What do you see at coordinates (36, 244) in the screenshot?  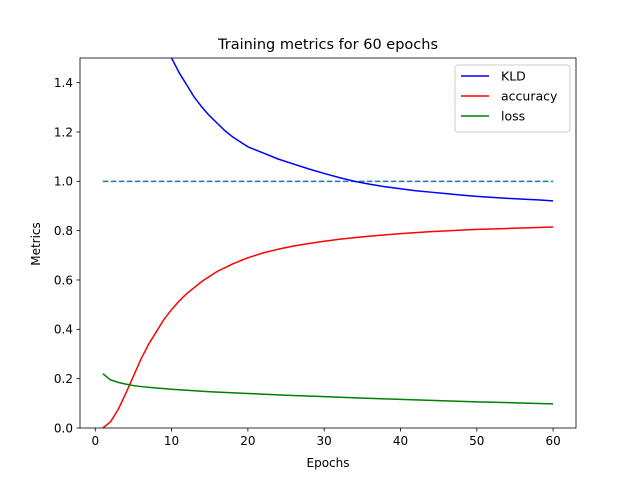 I see `y-axis-label: Metrics` at bounding box center [36, 244].